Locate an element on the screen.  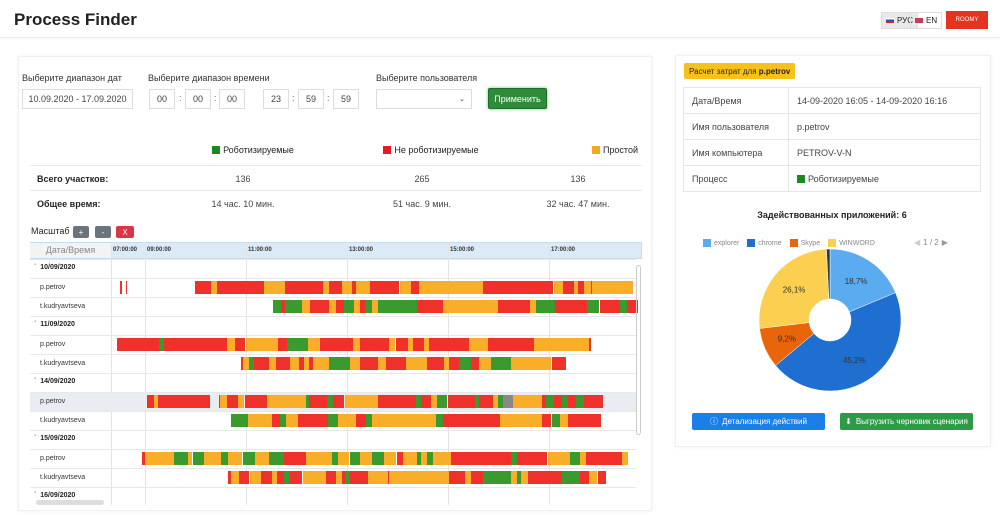
time-to-seconds: 59 is located at coordinates (346, 99).